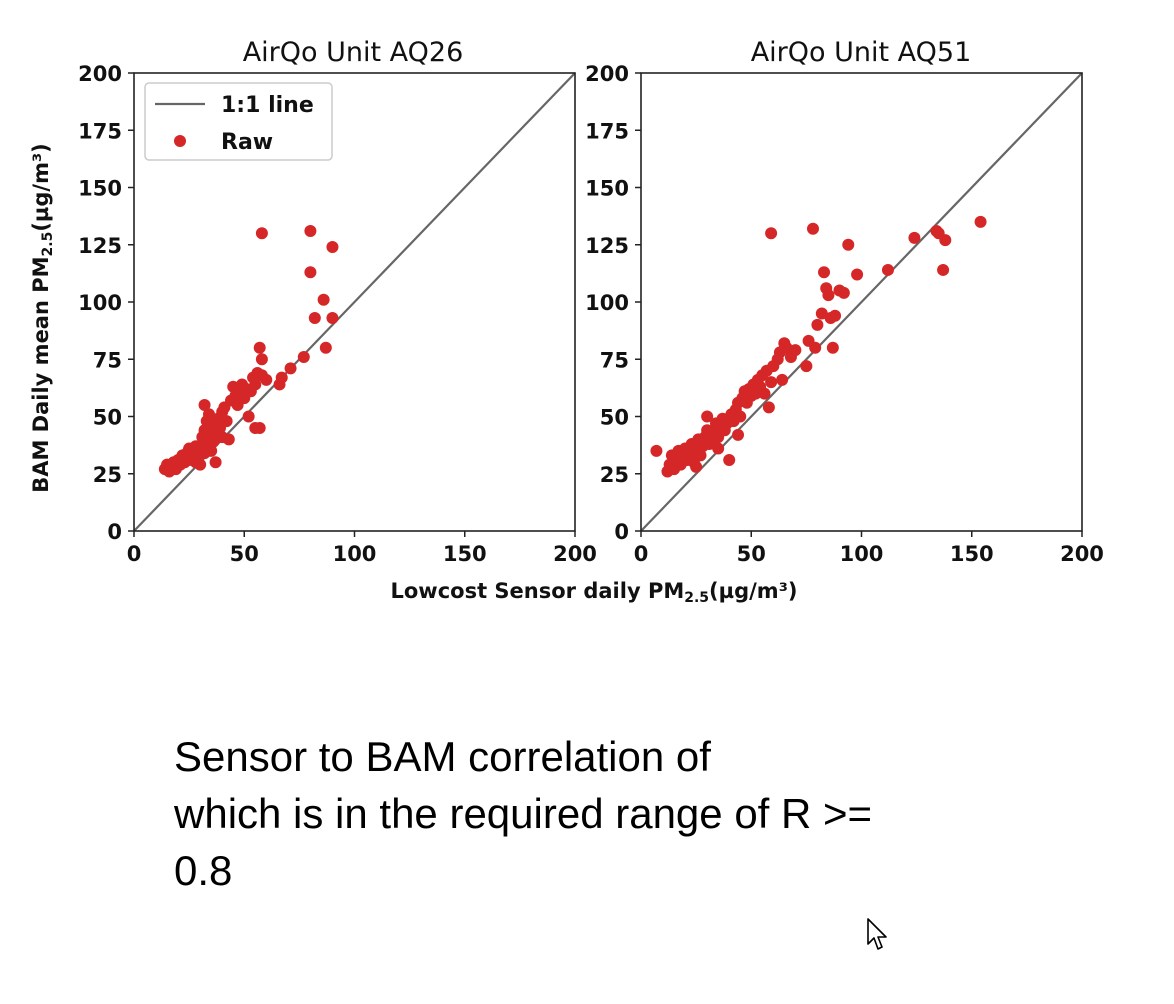  What do you see at coordinates (267, 105) in the screenshot?
I see `legend-label-line: 1:1 line` at bounding box center [267, 105].